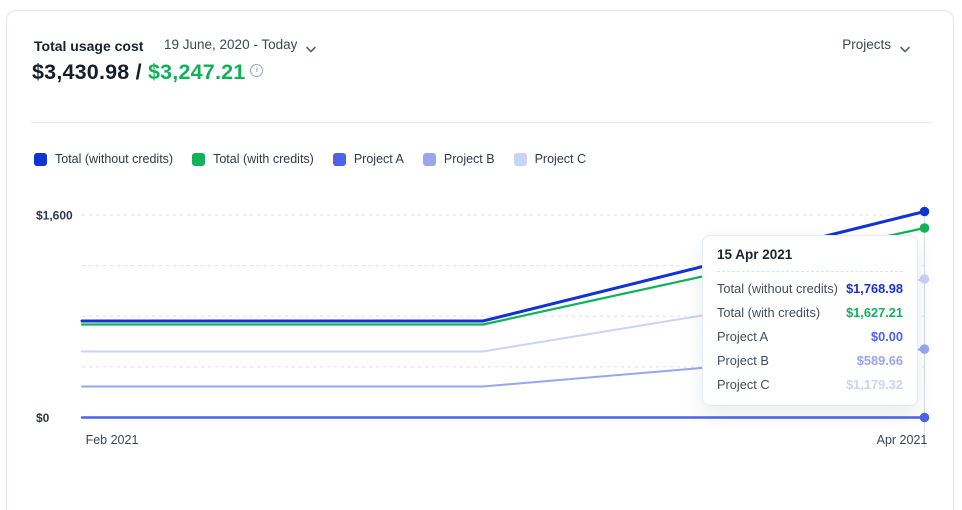 This screenshot has width=962, height=510. I want to click on legend-item-total-without-credits: Total (without credits), so click(103, 159).